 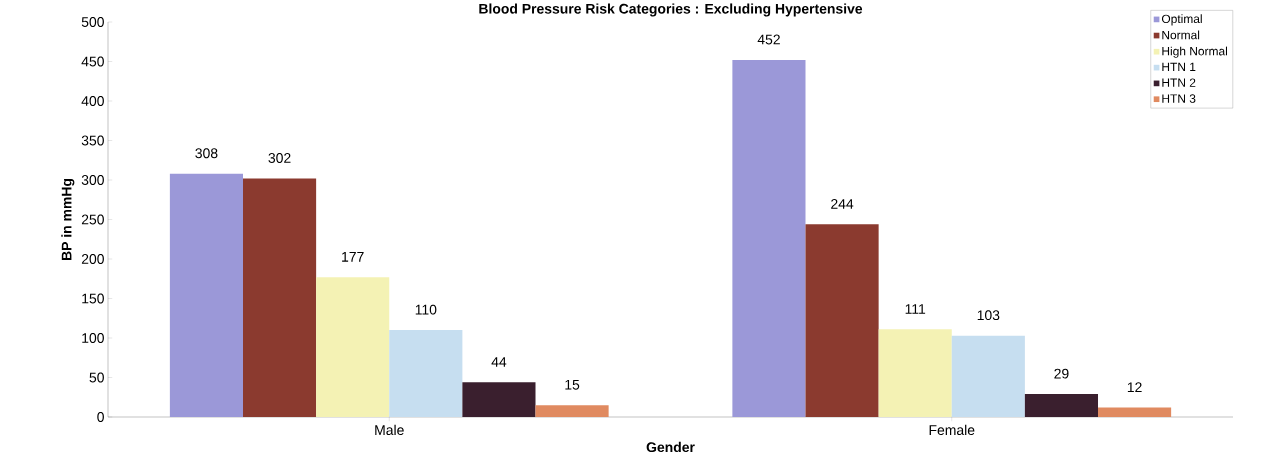 I want to click on data-label: 177, so click(x=353, y=257).